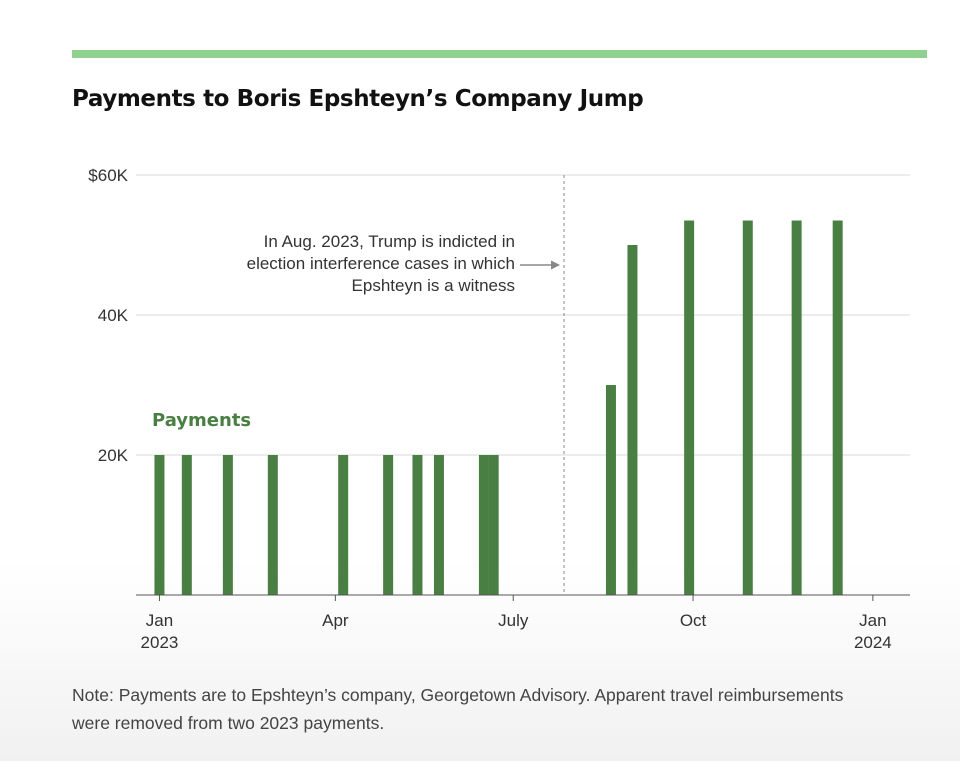 The height and width of the screenshot is (761, 960). I want to click on annotation-text-line: Epshteyn is a witness, so click(433, 285).